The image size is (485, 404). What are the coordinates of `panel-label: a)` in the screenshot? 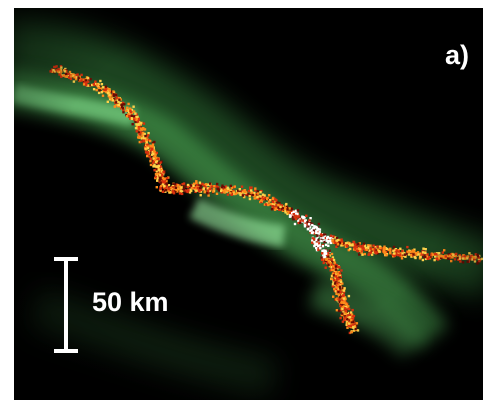 It's located at (456, 55).